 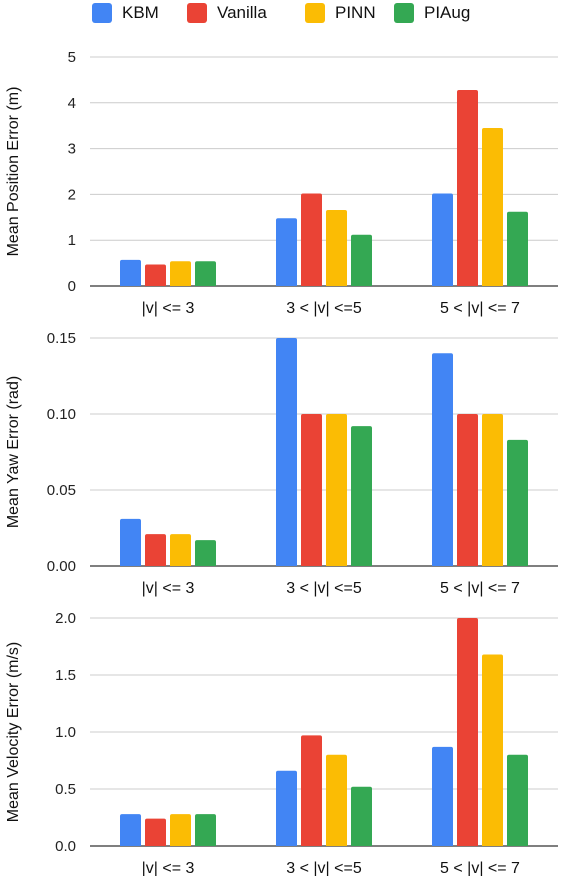 What do you see at coordinates (13, 732) in the screenshot?
I see `y-axis-label: Mean Velocity Error (m/s)` at bounding box center [13, 732].